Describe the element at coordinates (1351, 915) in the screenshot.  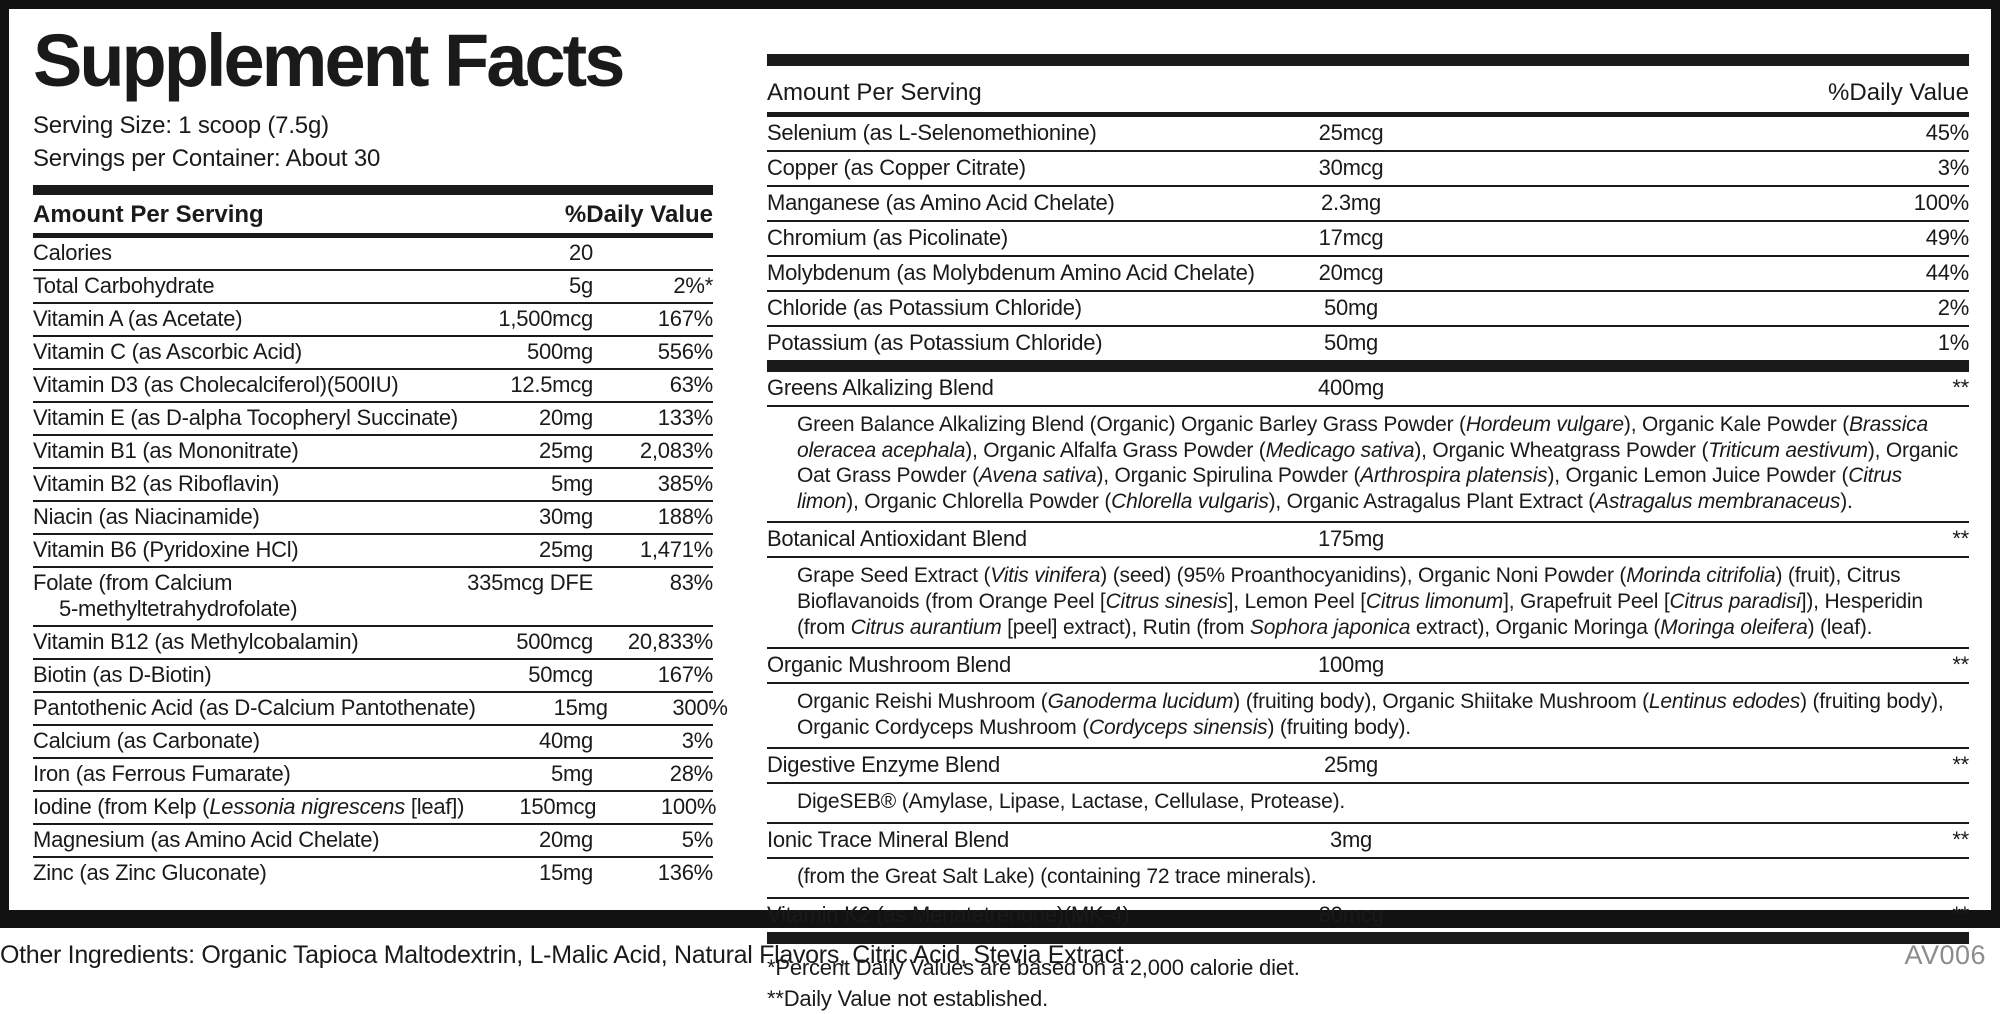
I see `blend-amount: 80mcg` at that location.